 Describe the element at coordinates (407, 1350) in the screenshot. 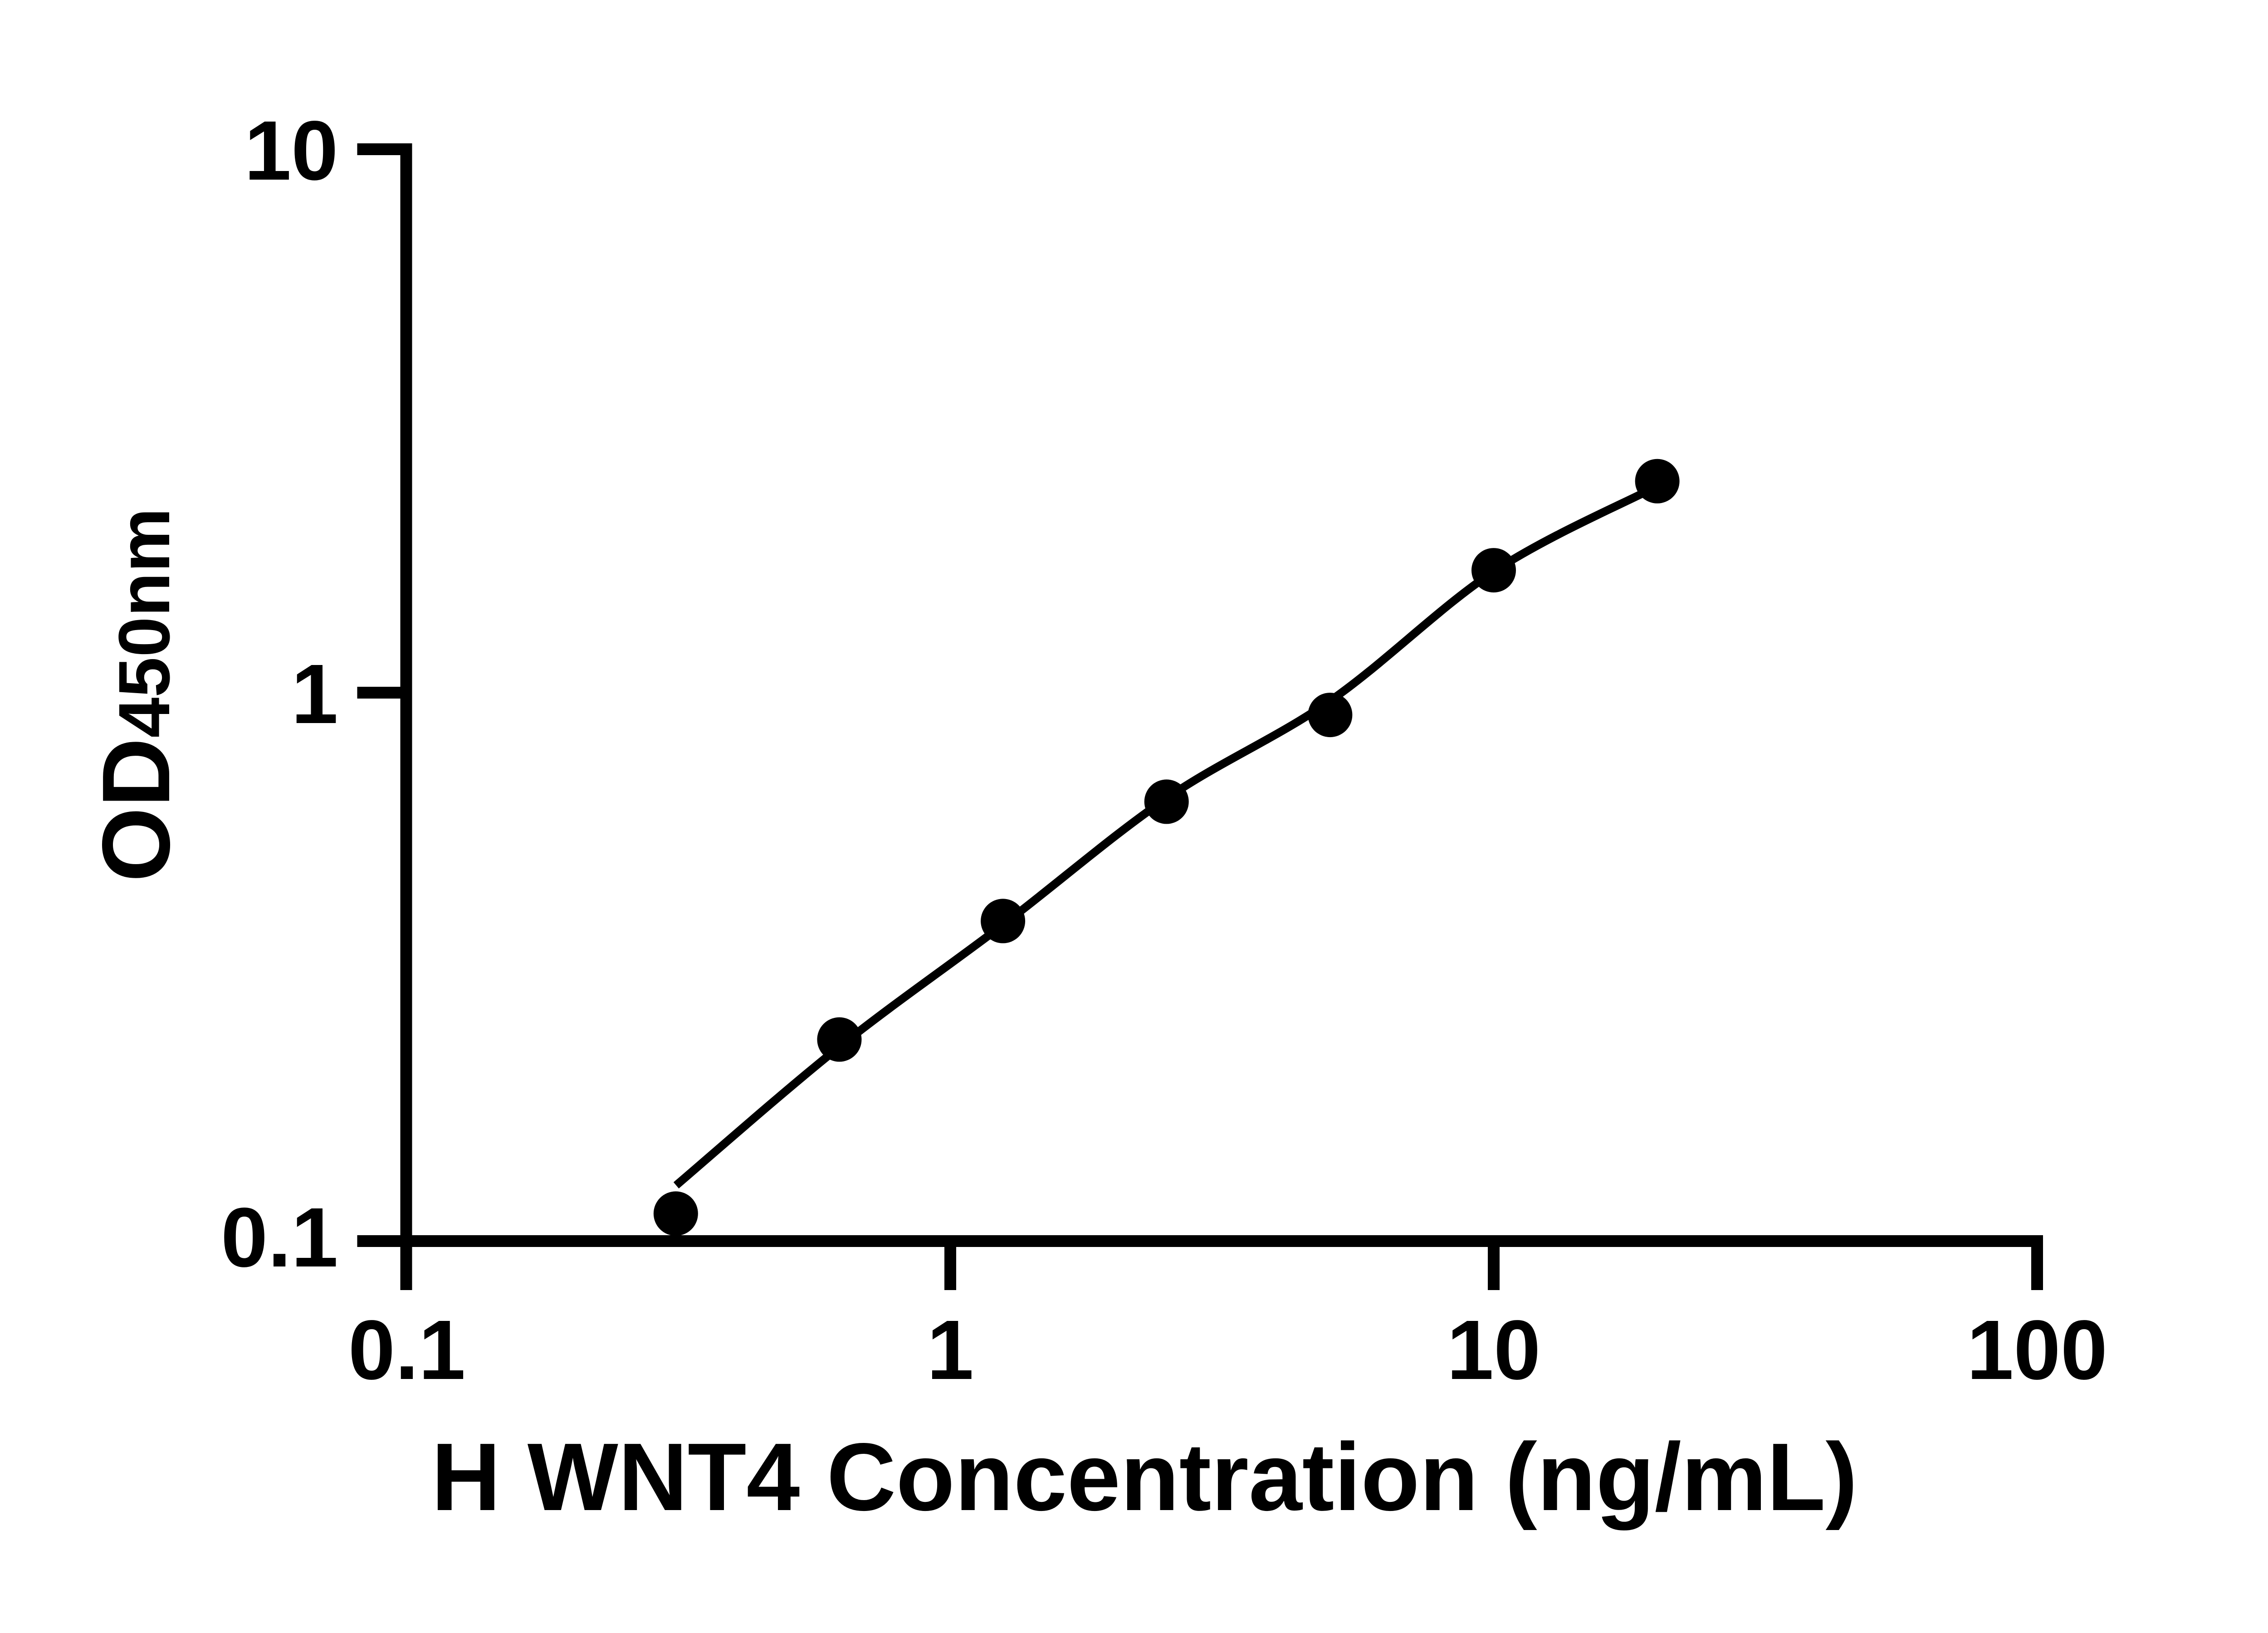

I see `x-tick-label: 0.1` at that location.